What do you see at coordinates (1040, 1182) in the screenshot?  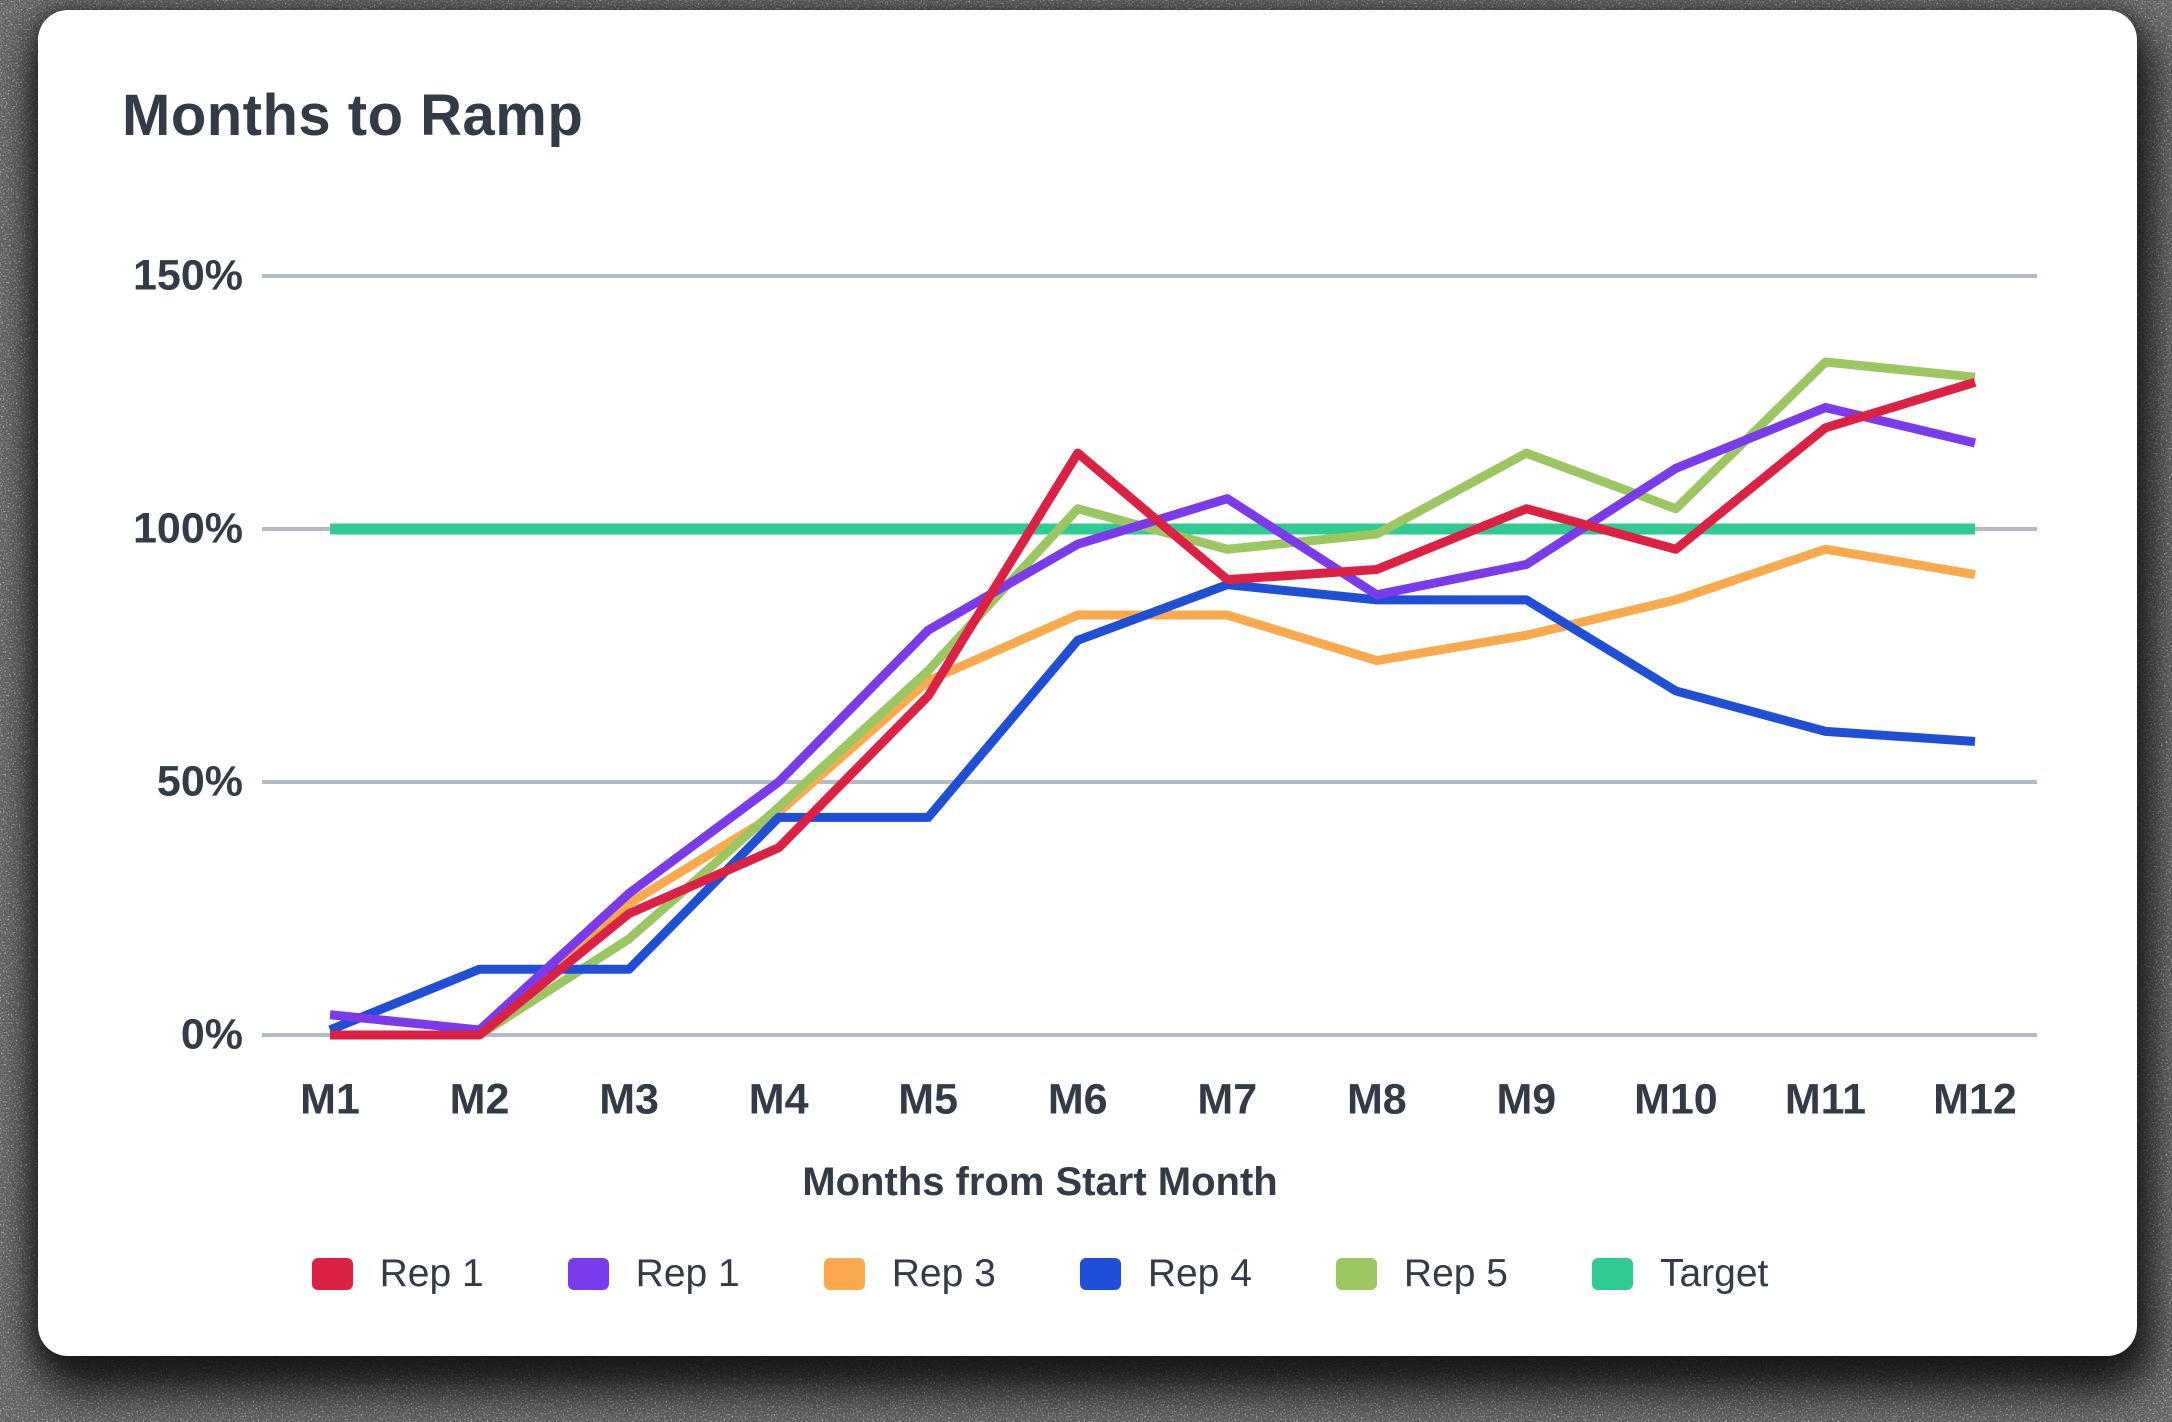 I see `x-axis-title: Months from Start Month` at bounding box center [1040, 1182].